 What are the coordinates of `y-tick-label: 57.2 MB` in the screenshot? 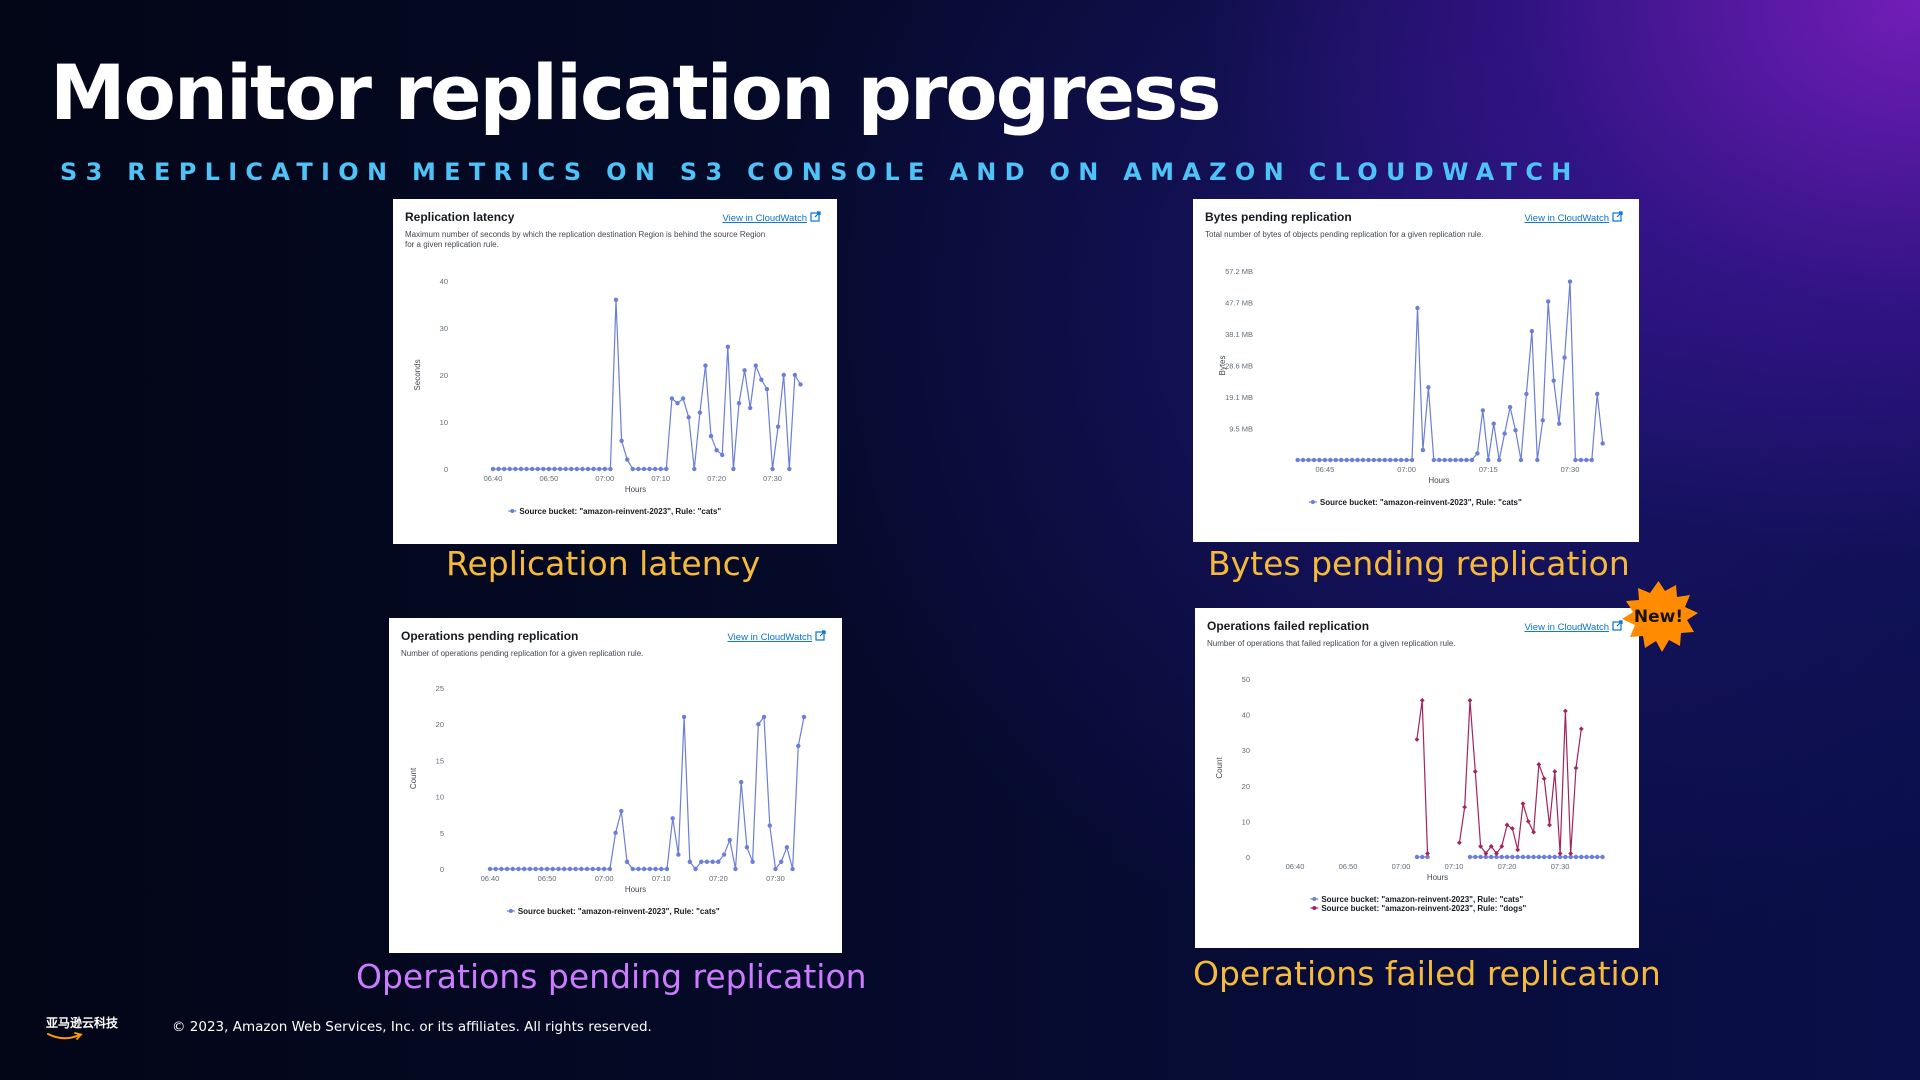 It's located at (1239, 271).